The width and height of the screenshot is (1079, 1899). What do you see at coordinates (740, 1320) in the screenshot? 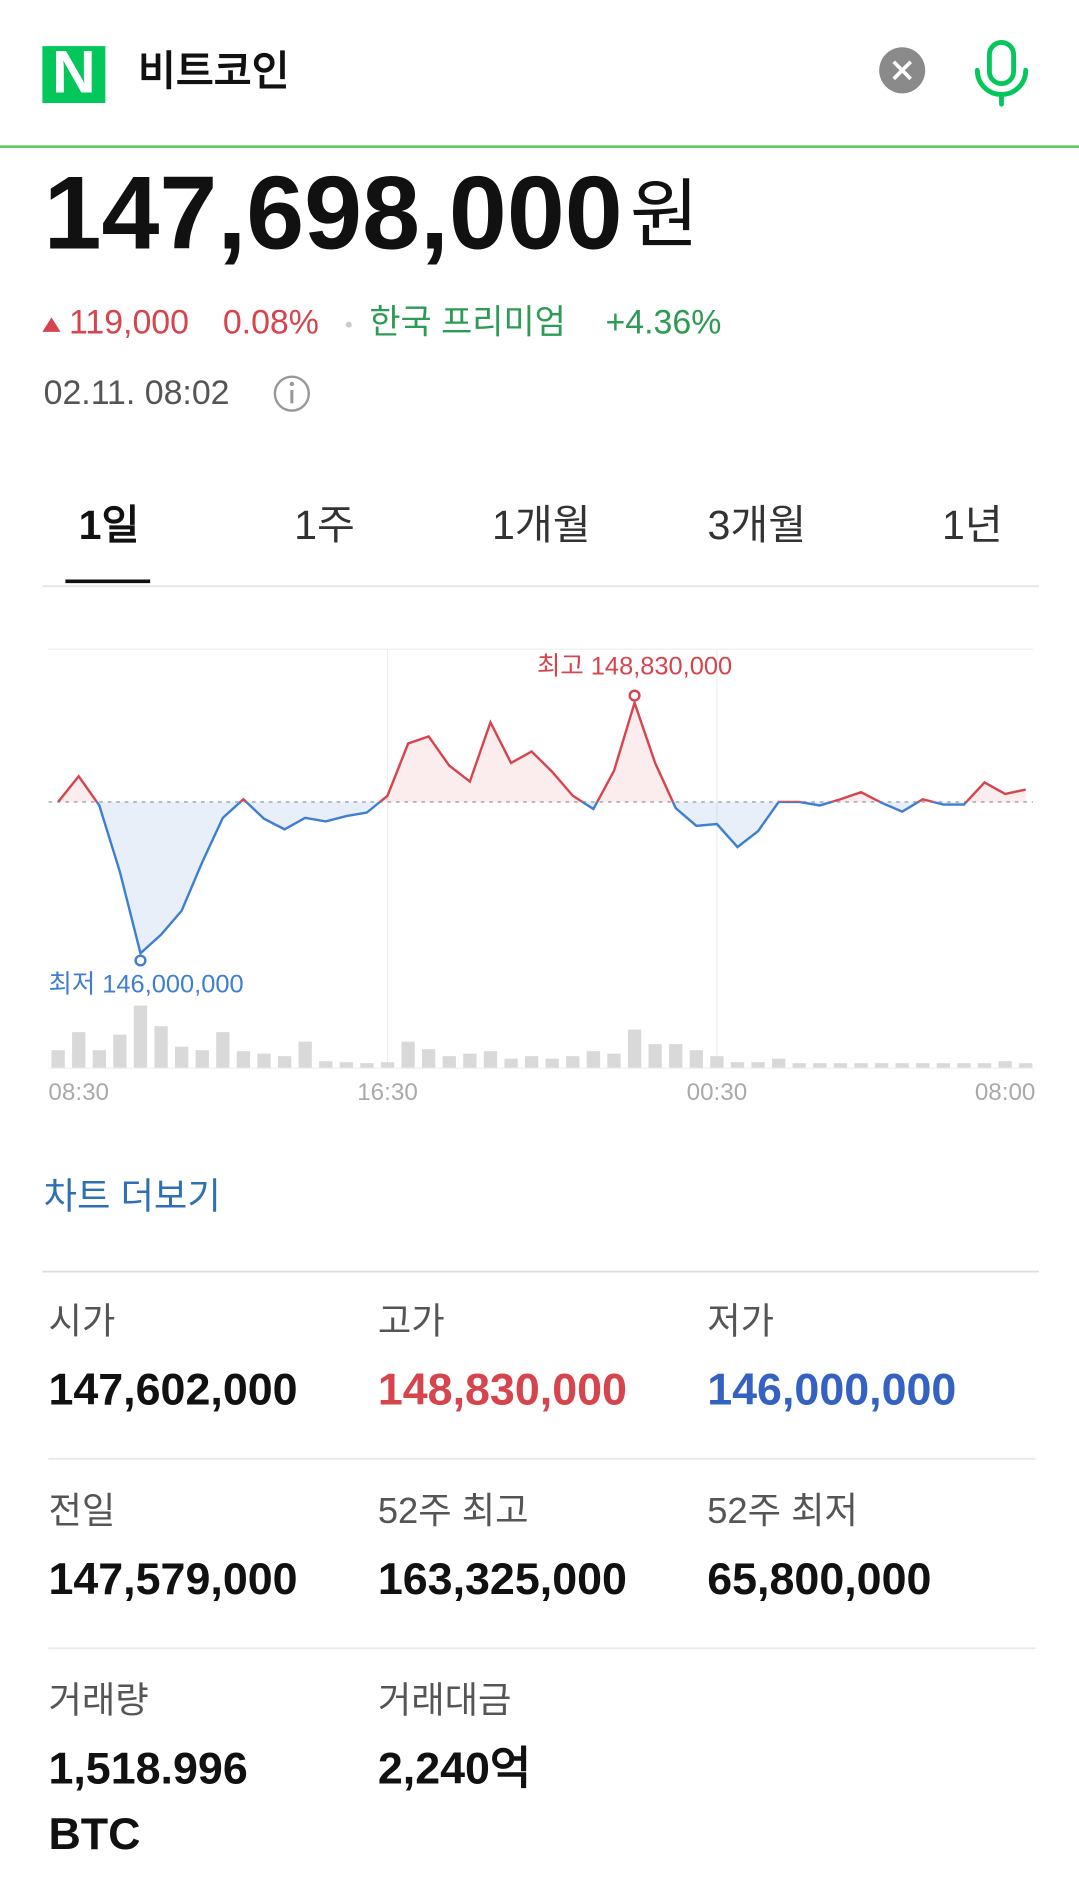
I see `stat-label: 저가` at bounding box center [740, 1320].